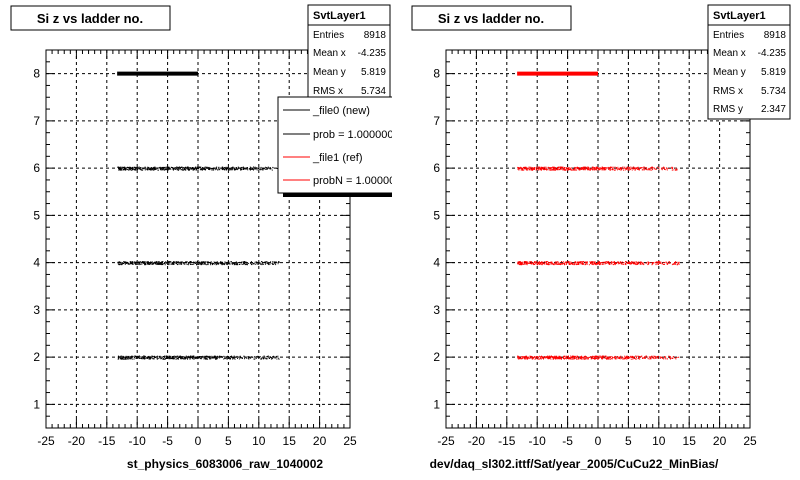 The image size is (800, 480). I want to click on right-stats-label: Mean x, so click(729, 53).